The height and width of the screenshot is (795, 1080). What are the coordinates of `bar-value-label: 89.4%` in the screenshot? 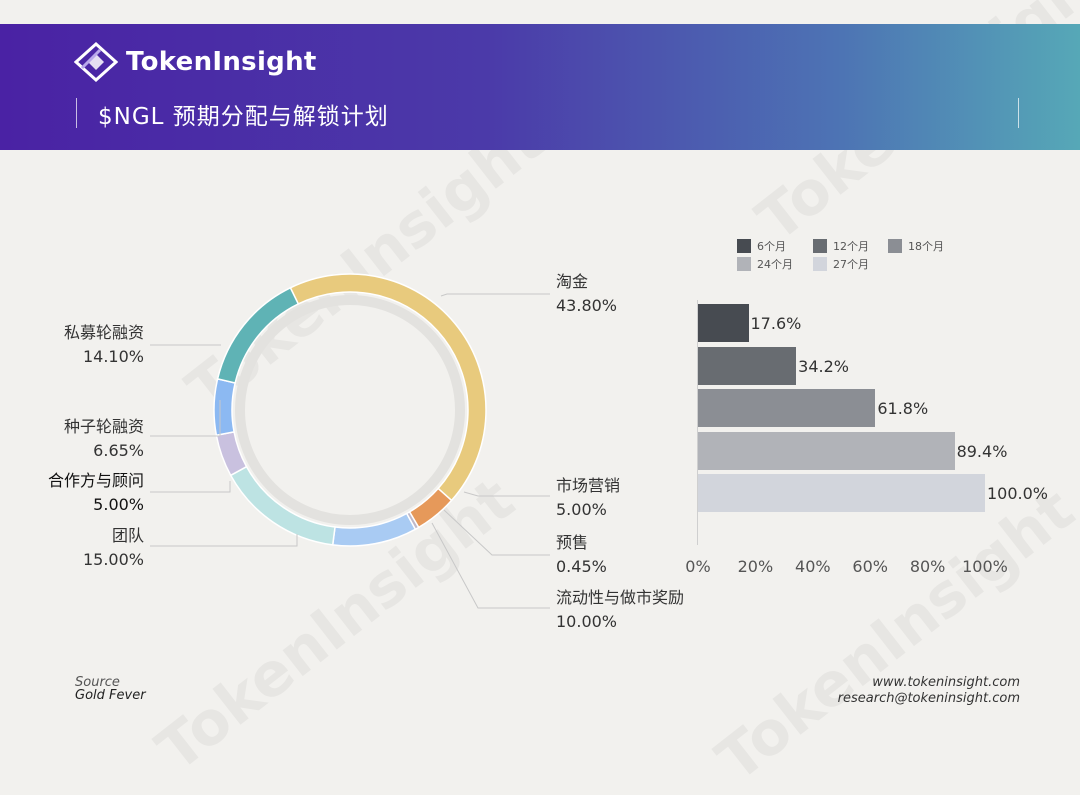 It's located at (982, 451).